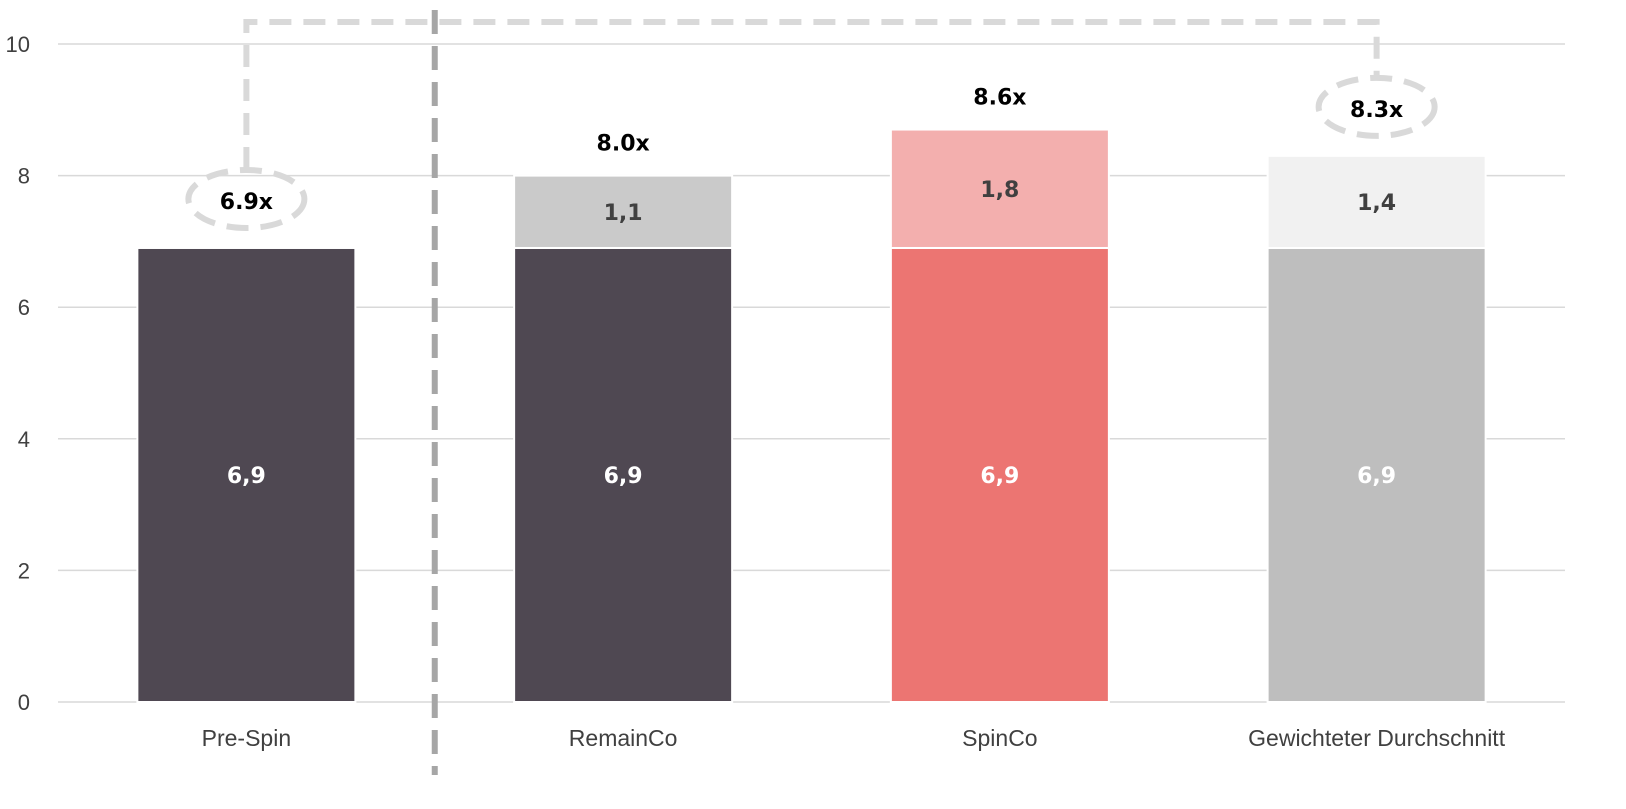  Describe the element at coordinates (24, 702) in the screenshot. I see `y-tick-label: 0` at that location.